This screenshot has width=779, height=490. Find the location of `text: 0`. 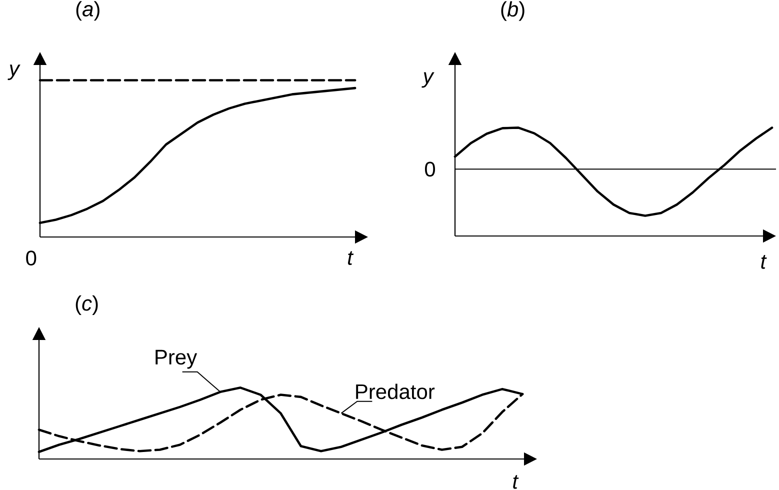

text: 0 is located at coordinates (31, 258).